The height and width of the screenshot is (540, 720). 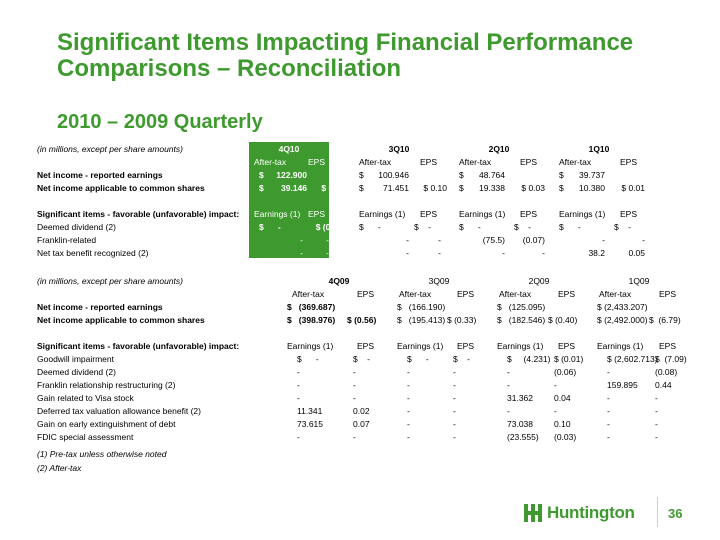 I want to click on cell: 0.02, so click(x=361, y=411).